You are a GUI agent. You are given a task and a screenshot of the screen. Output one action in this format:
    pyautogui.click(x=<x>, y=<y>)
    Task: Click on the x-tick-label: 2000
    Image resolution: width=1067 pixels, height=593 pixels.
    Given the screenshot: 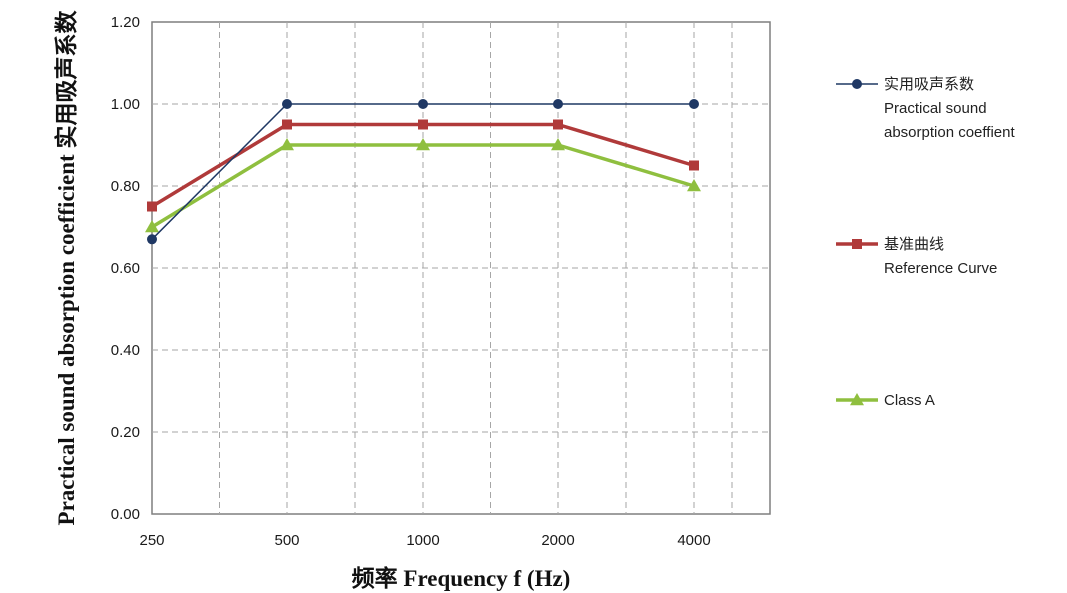 What is the action you would take?
    pyautogui.click(x=557, y=540)
    